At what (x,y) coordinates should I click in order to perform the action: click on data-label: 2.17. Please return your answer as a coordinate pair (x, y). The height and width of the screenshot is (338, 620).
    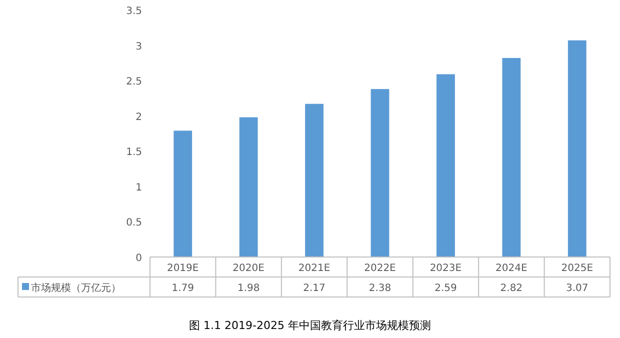
    Looking at the image, I should click on (314, 288).